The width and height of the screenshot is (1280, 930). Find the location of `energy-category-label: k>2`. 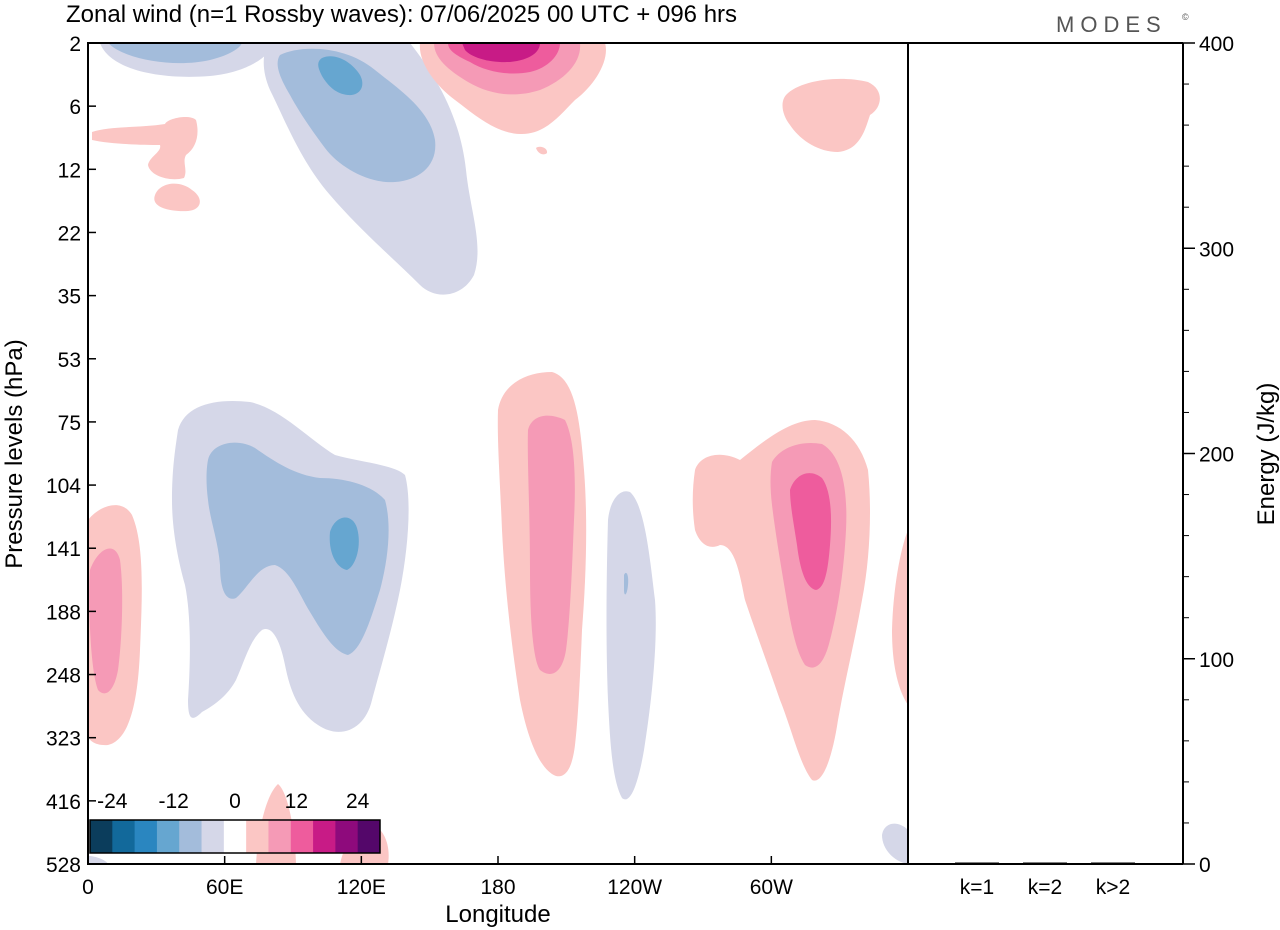

energy-category-label: k>2 is located at coordinates (1113, 887).